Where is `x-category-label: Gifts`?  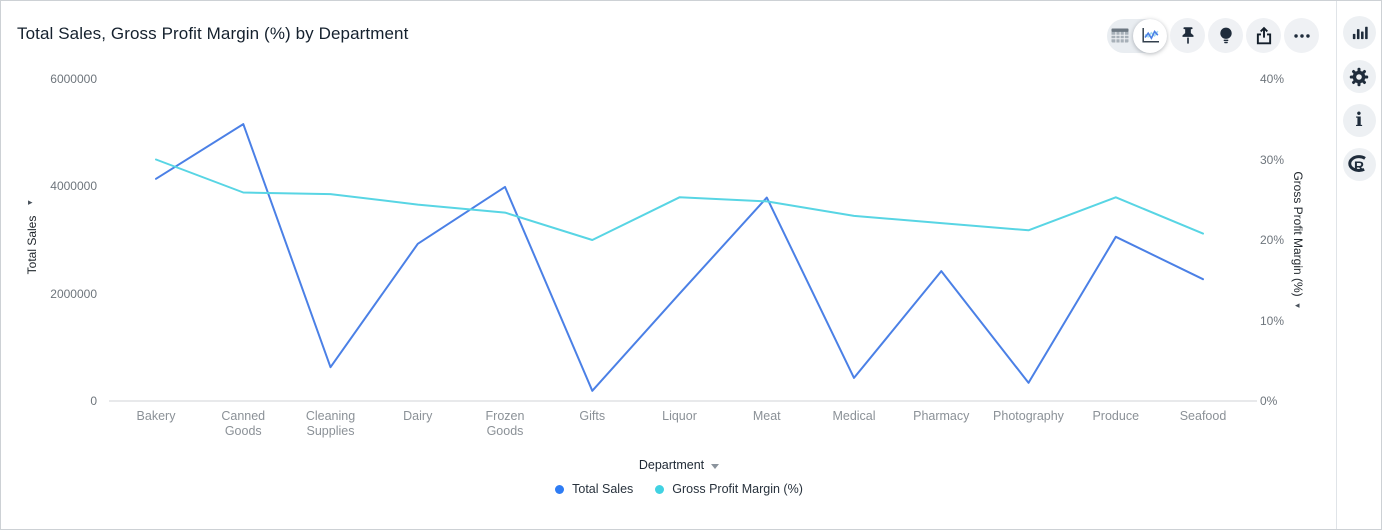 x-category-label: Gifts is located at coordinates (592, 416).